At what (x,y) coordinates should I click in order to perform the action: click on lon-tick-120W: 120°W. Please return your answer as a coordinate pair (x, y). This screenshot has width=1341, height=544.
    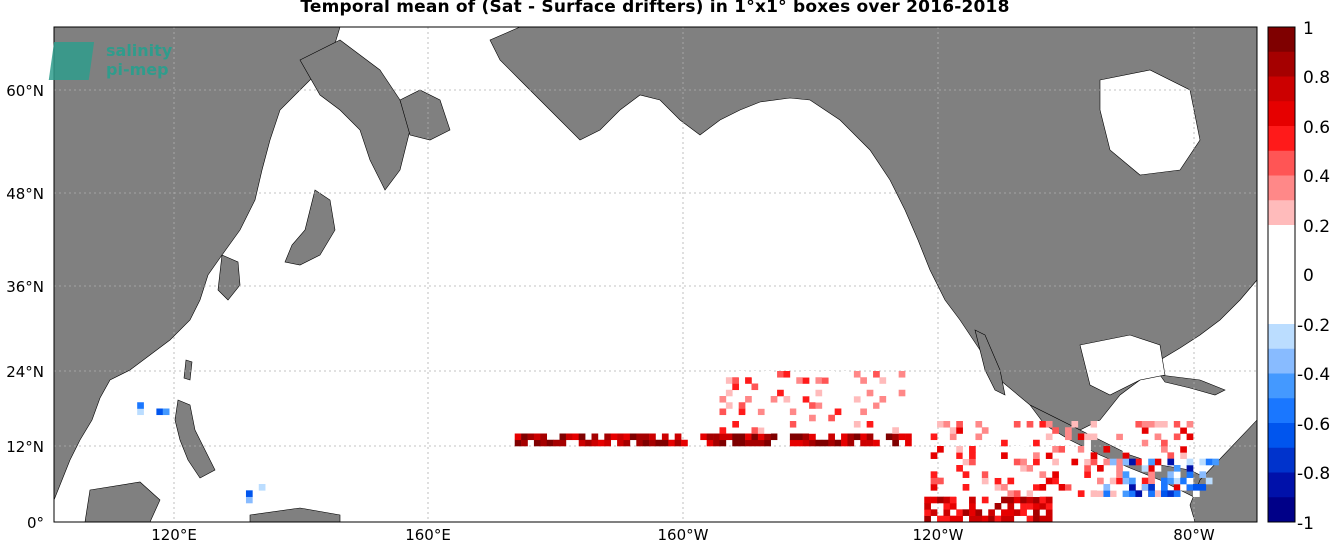
    Looking at the image, I should click on (938, 535).